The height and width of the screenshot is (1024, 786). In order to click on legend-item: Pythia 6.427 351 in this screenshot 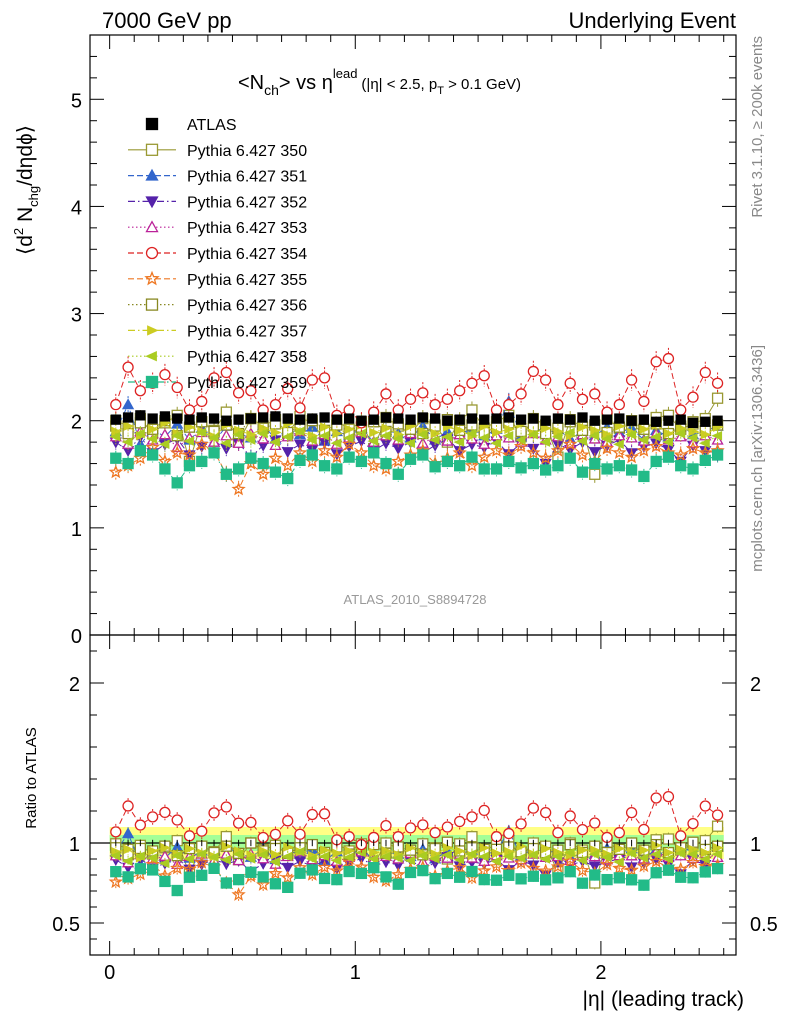, I will do `click(217, 177)`.